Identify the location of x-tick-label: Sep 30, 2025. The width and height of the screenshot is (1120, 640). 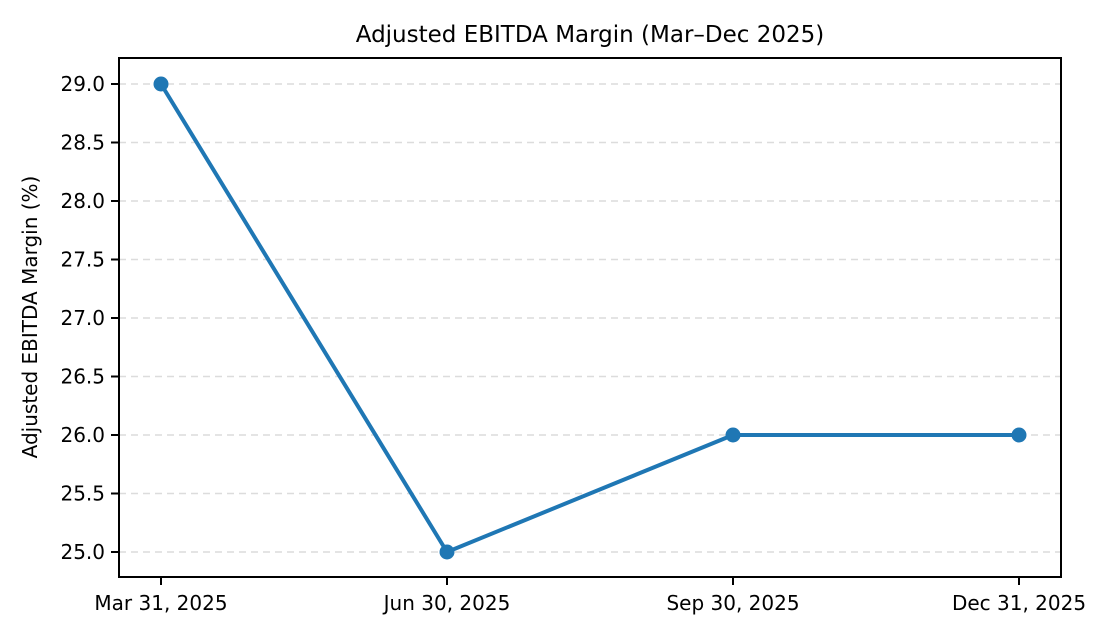
(732, 603).